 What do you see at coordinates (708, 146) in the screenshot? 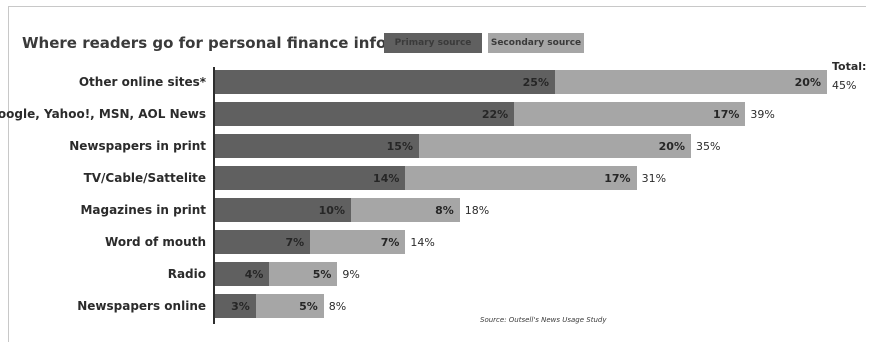
I see `data-label-total: 35%` at bounding box center [708, 146].